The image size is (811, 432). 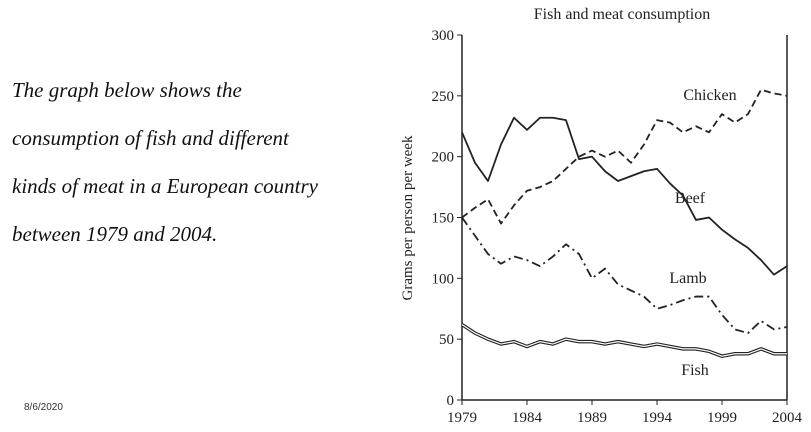 What do you see at coordinates (443, 36) in the screenshot?
I see `y-tick-label: 300` at bounding box center [443, 36].